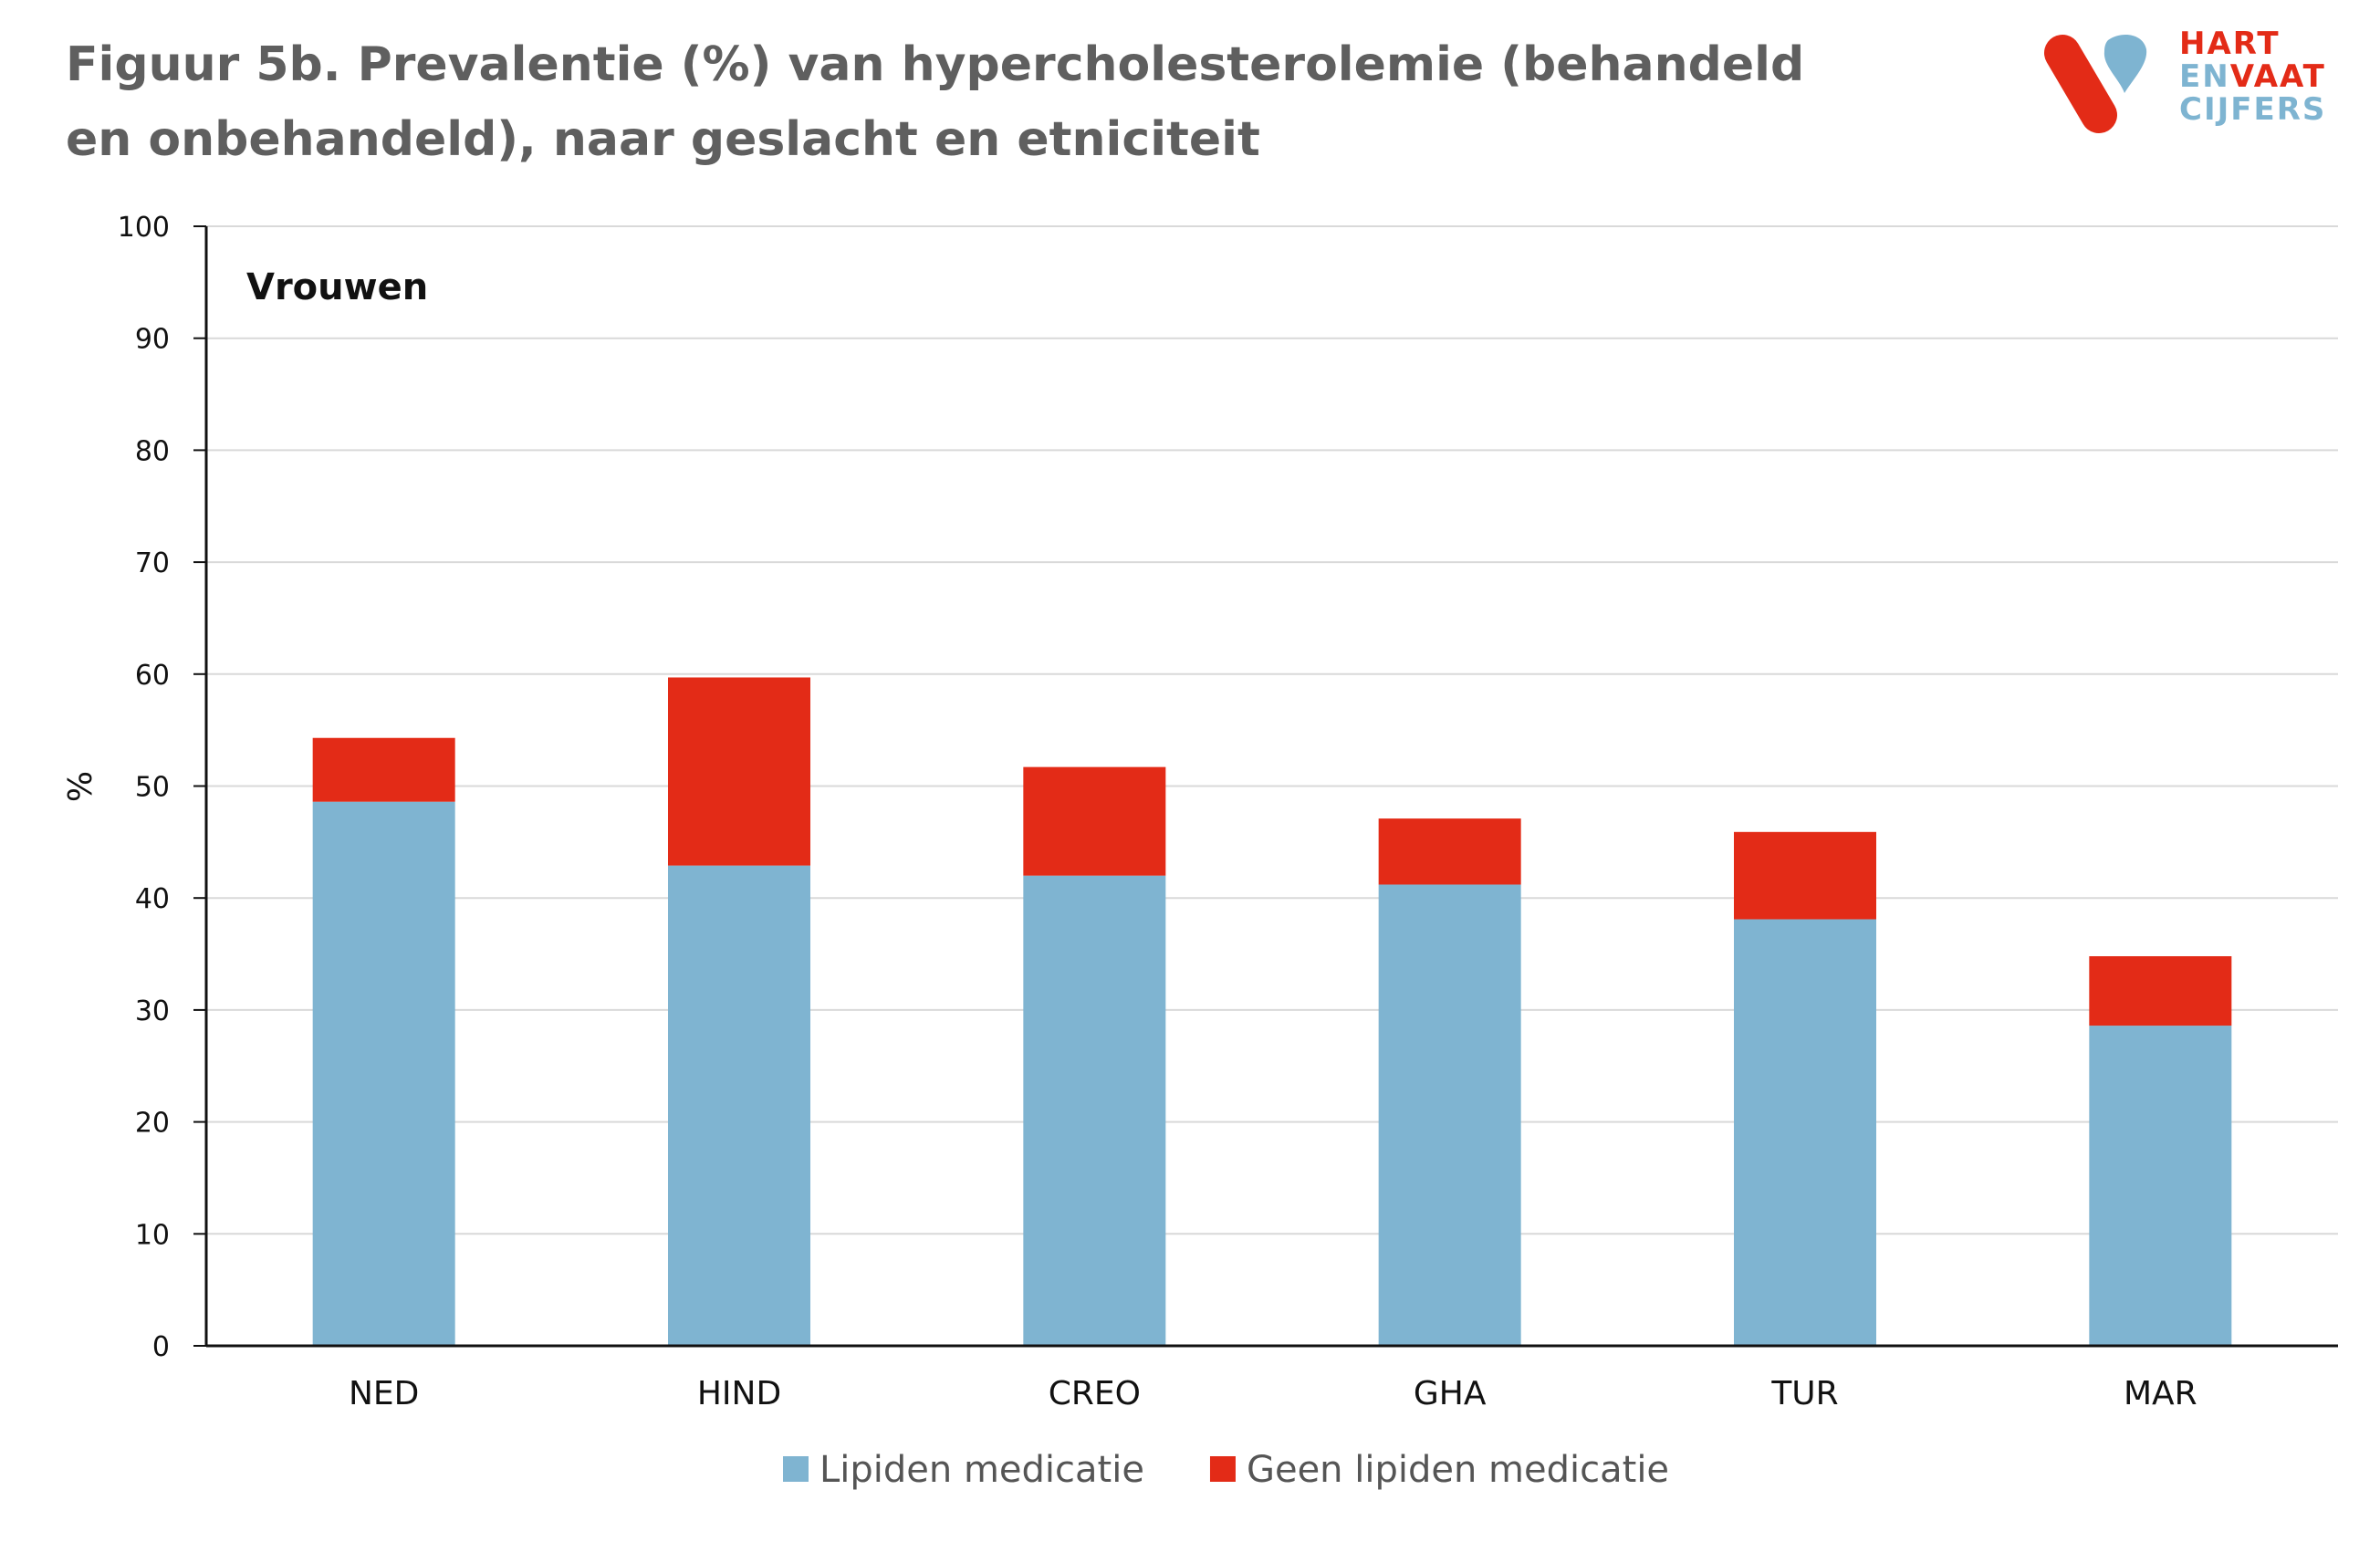  I want to click on legend: Lipiden medicatie Geen lipiden medicatie, so click(1226, 1470).